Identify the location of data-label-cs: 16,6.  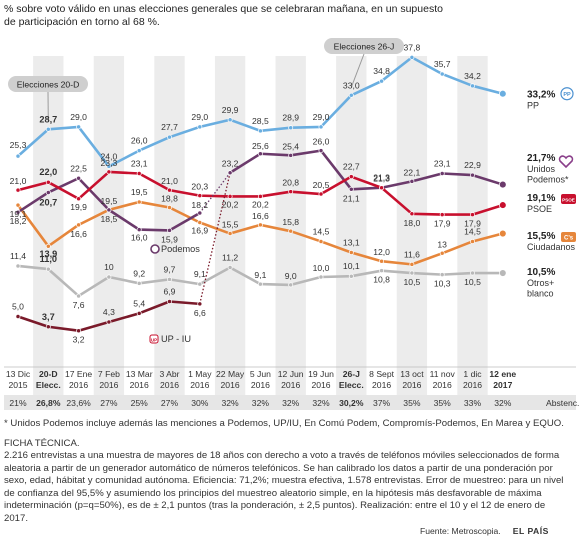
(260, 216).